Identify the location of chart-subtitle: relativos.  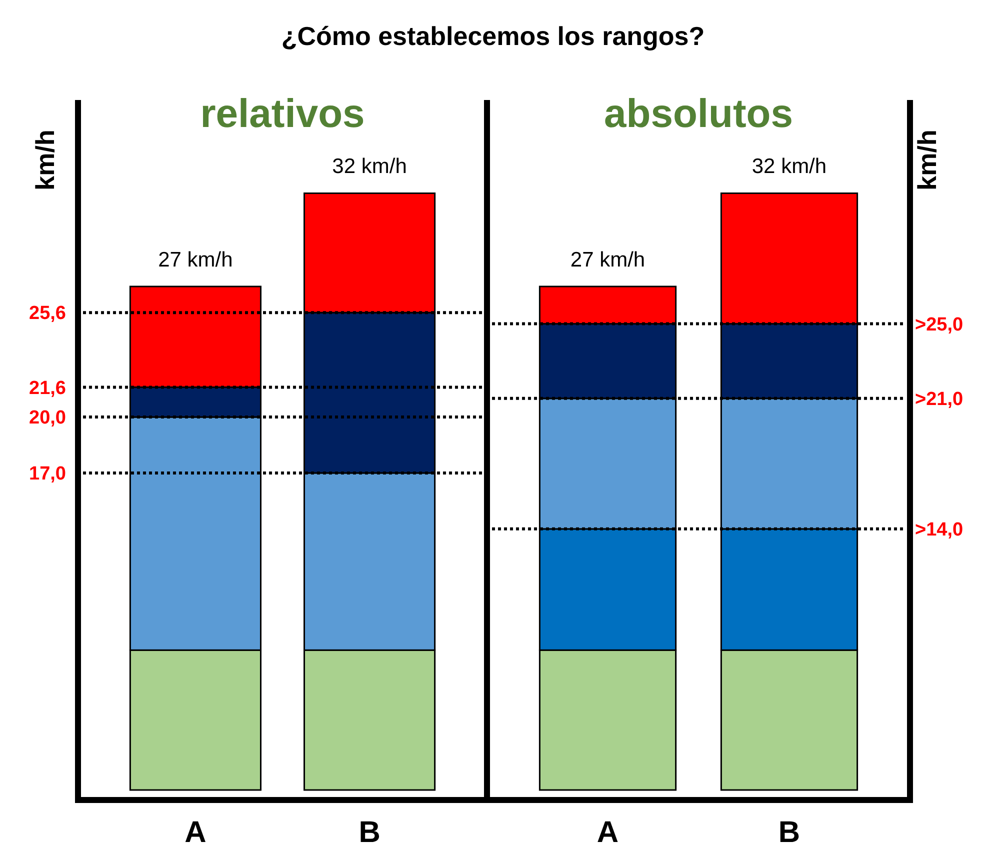
(282, 114).